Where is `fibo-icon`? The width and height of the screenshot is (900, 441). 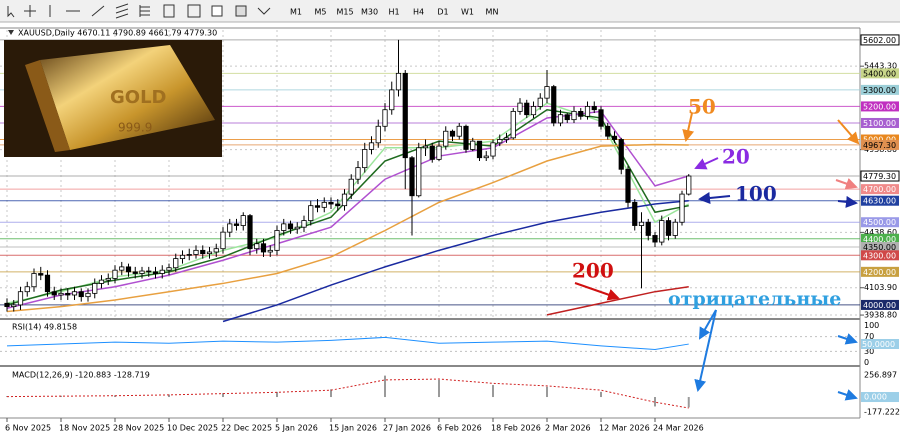 fibo-icon is located at coordinates (144, 11).